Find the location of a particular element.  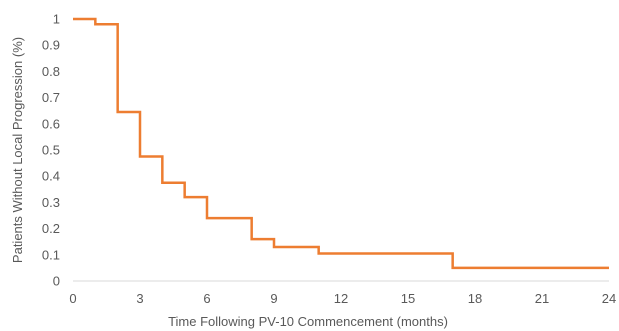

y-tick-labels: 0 0.1 0.2 0.3 0.4 0.5 0.6 0.7 0.8 0.9 1 is located at coordinates (51, 150).